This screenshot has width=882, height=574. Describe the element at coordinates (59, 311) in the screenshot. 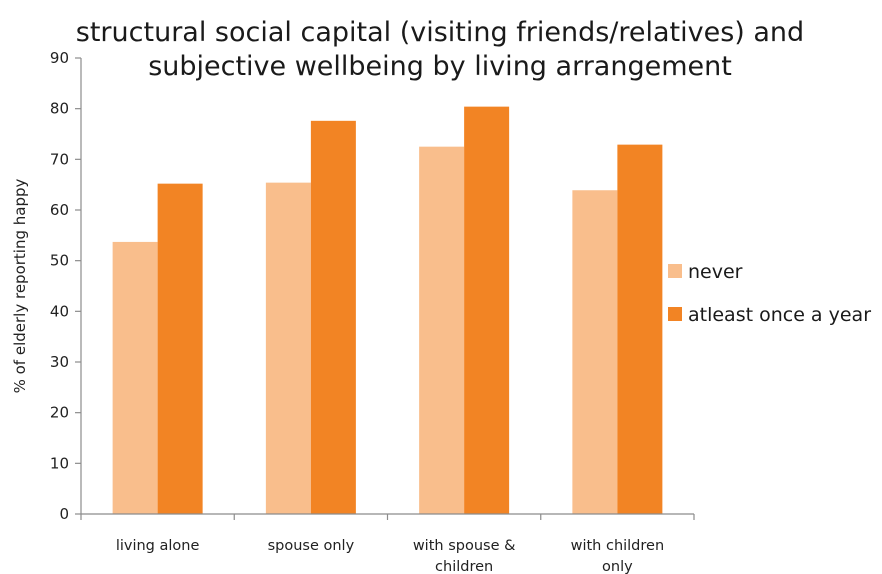

I see `y-tick-label: 40` at that location.